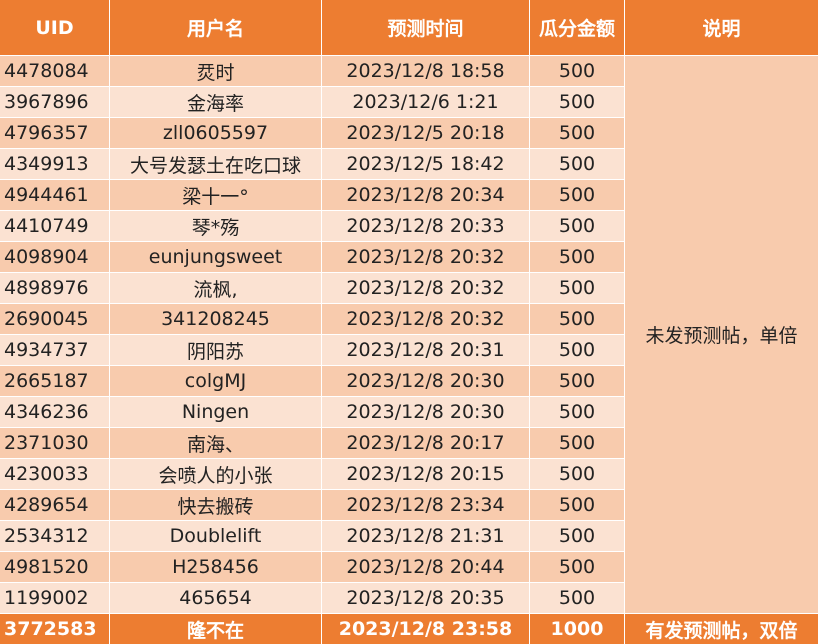 This screenshot has width=818, height=644. Describe the element at coordinates (215, 629) in the screenshot. I see `username-cell: 隆不在` at that location.